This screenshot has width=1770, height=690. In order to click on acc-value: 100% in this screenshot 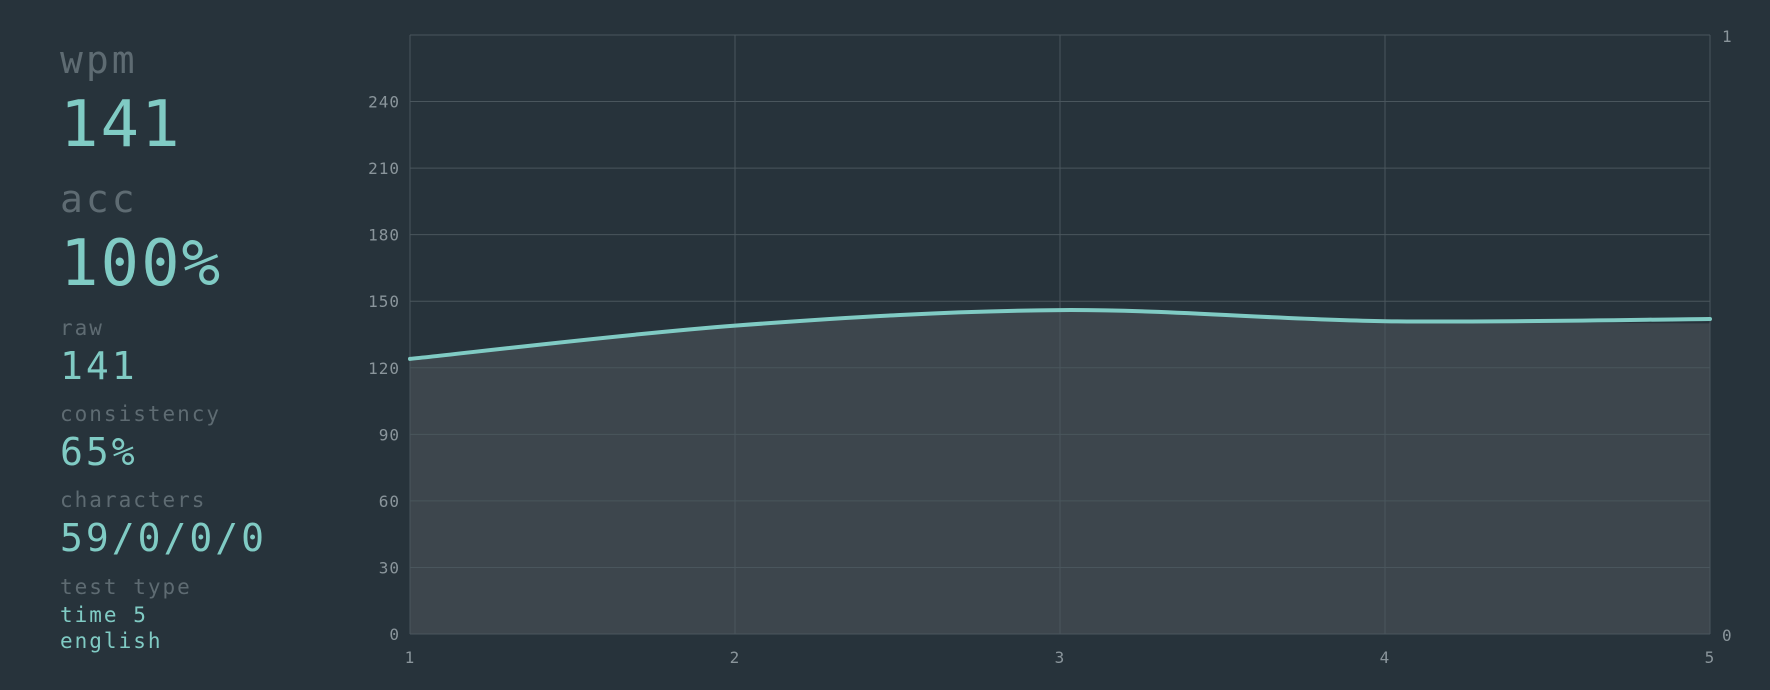, I will do `click(141, 264)`.